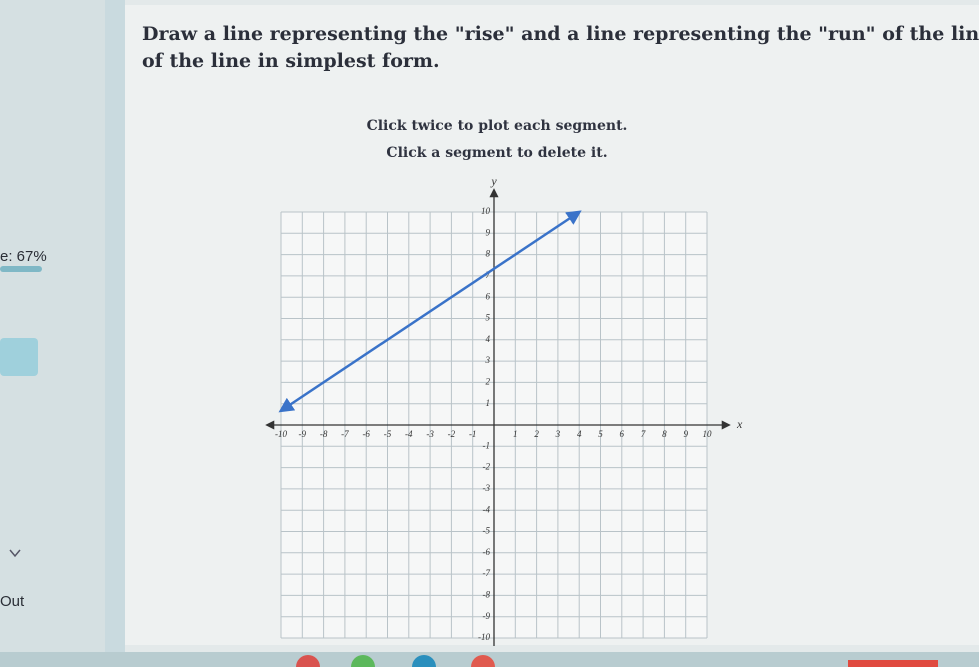 The height and width of the screenshot is (667, 979). Describe the element at coordinates (643, 434) in the screenshot. I see `x-tick-label: 7` at that location.